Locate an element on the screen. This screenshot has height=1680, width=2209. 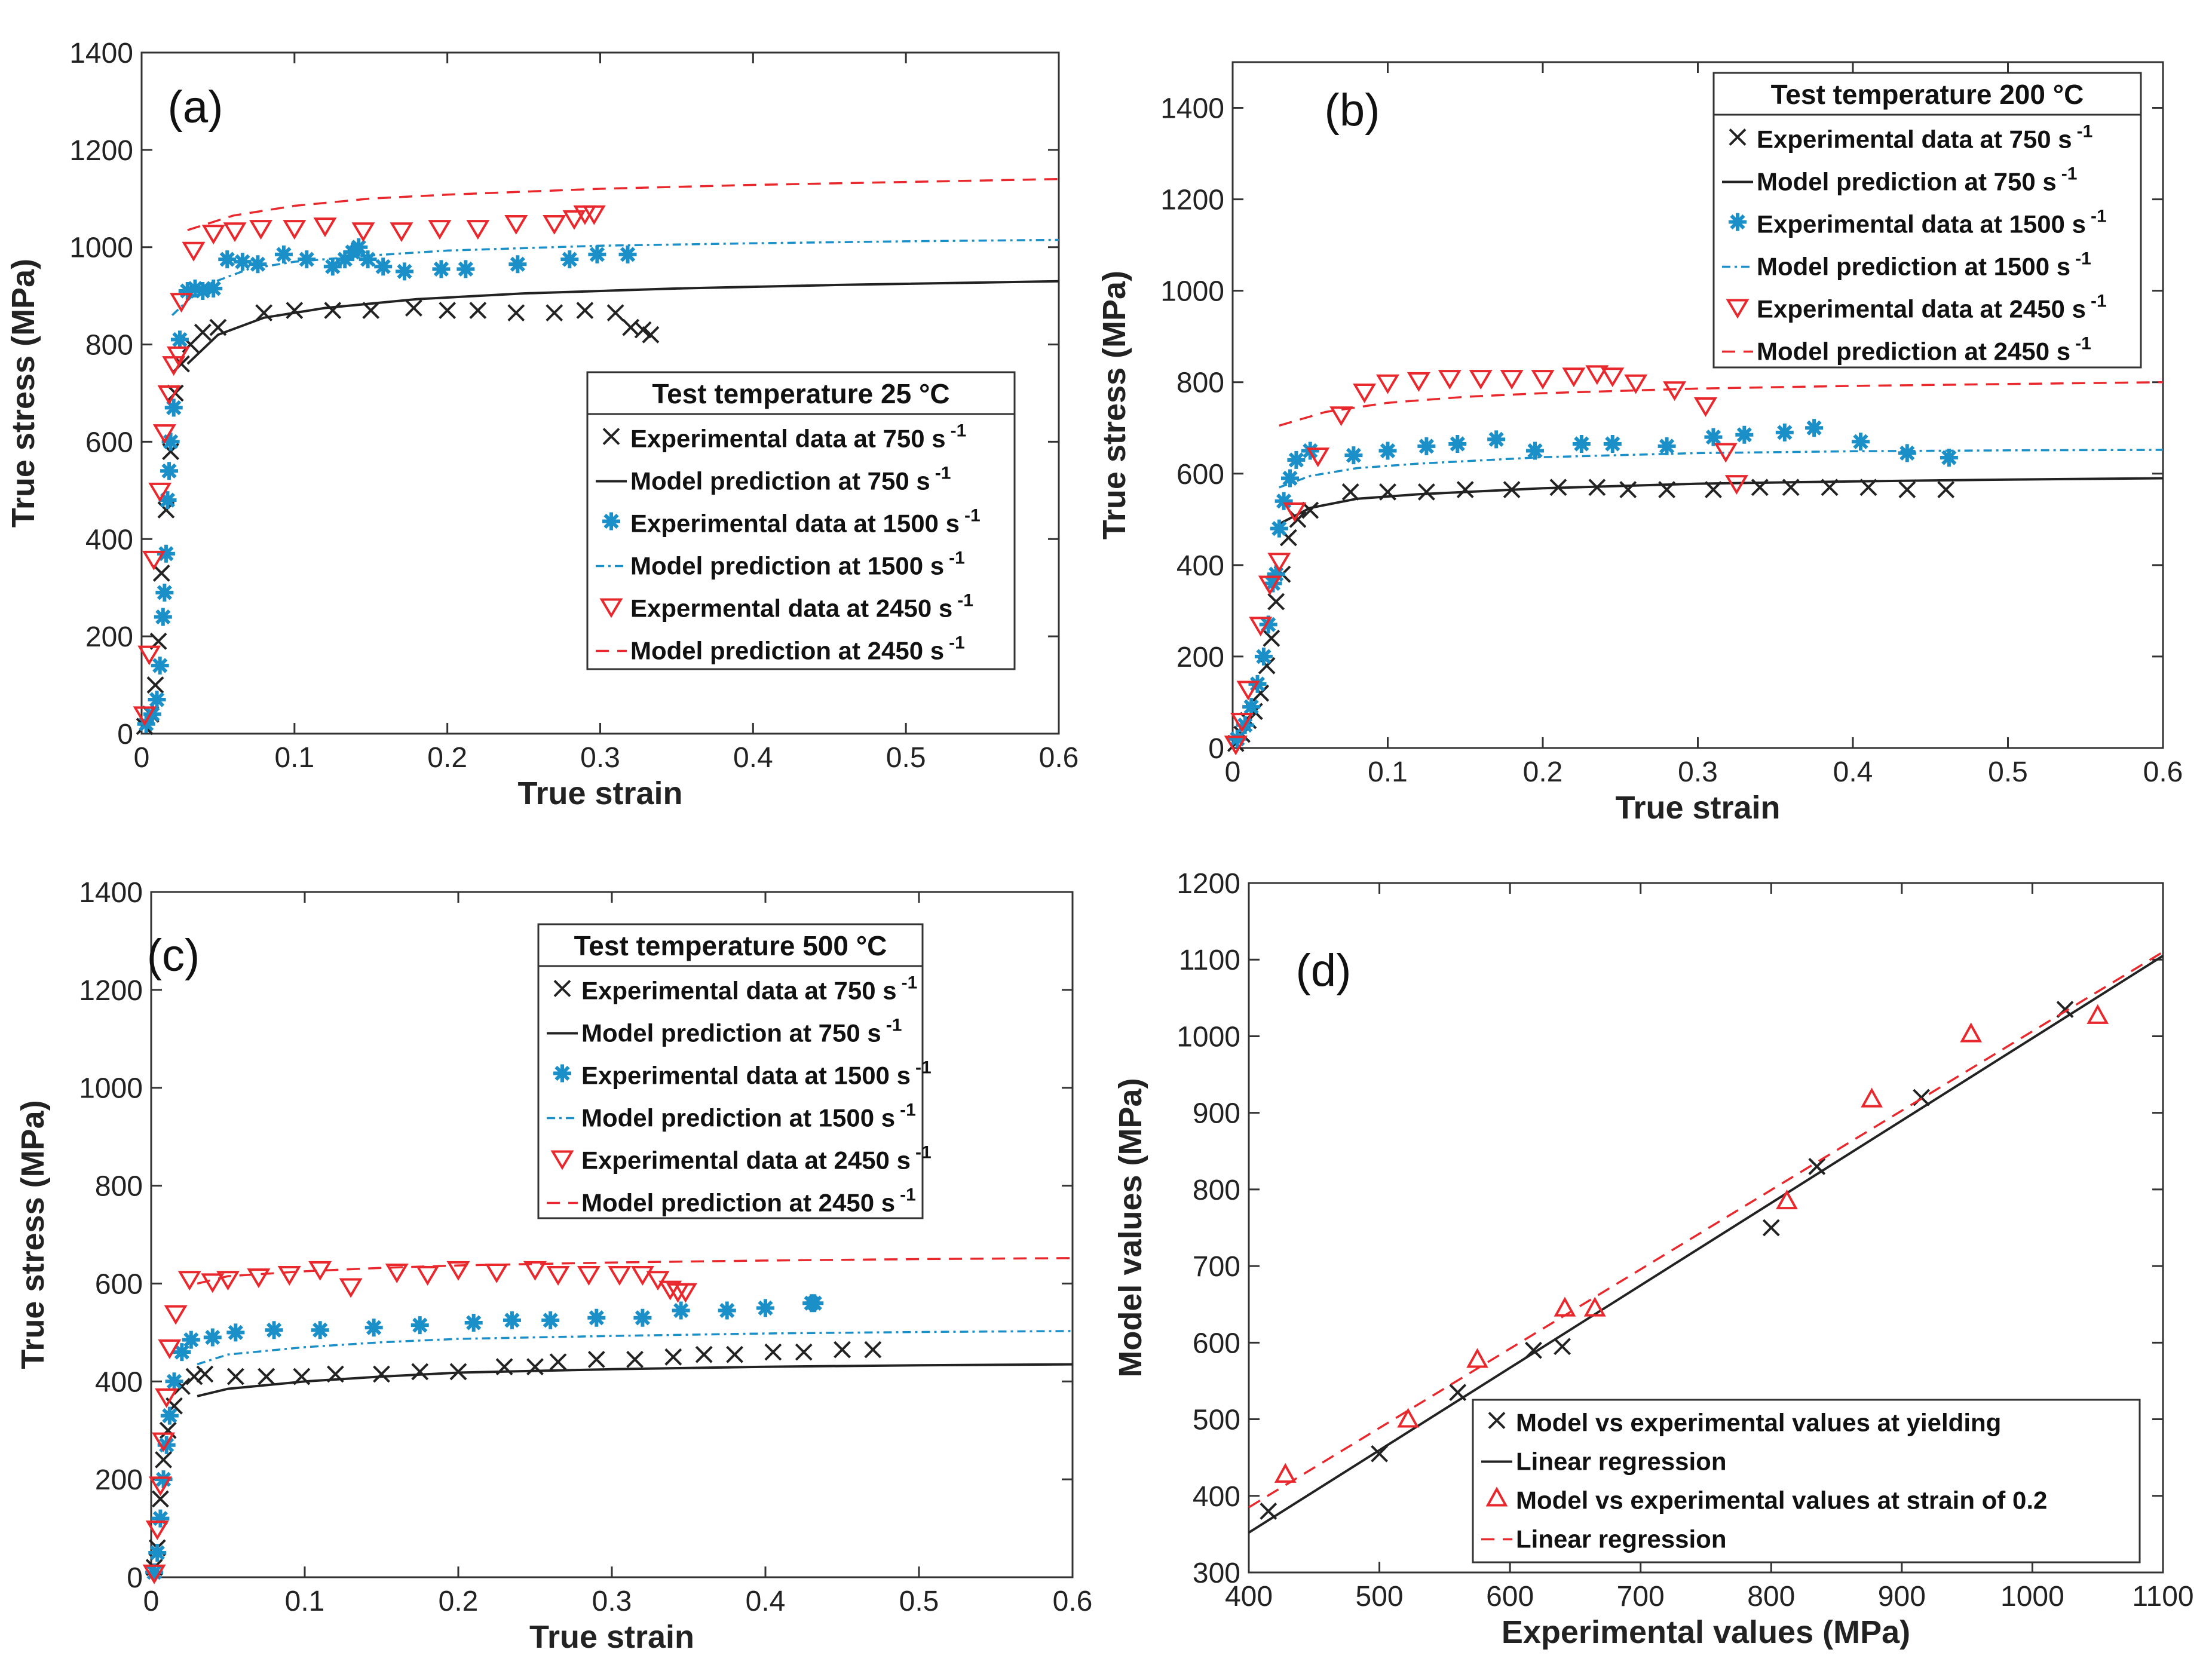
x-tick-label: 0.3 is located at coordinates (1698, 772).